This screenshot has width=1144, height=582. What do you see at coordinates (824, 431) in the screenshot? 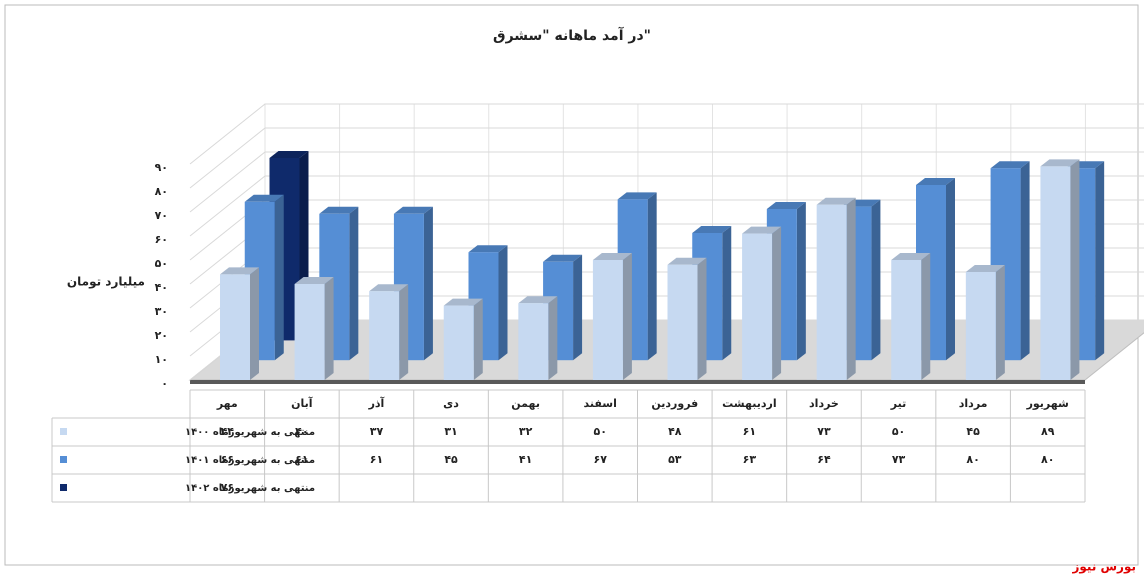
I see `data-label: ۷۳` at bounding box center [824, 431].